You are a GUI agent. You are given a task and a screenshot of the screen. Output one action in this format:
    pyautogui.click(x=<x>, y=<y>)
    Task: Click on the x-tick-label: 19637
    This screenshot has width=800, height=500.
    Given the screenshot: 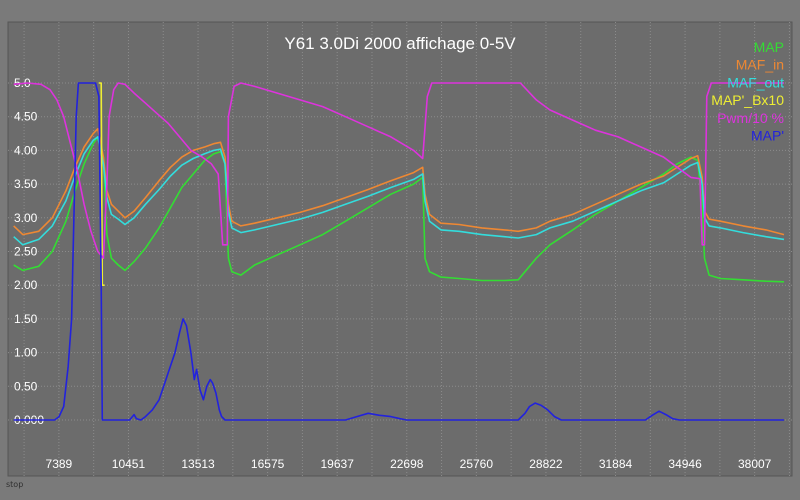 What is the action you would take?
    pyautogui.click(x=338, y=464)
    